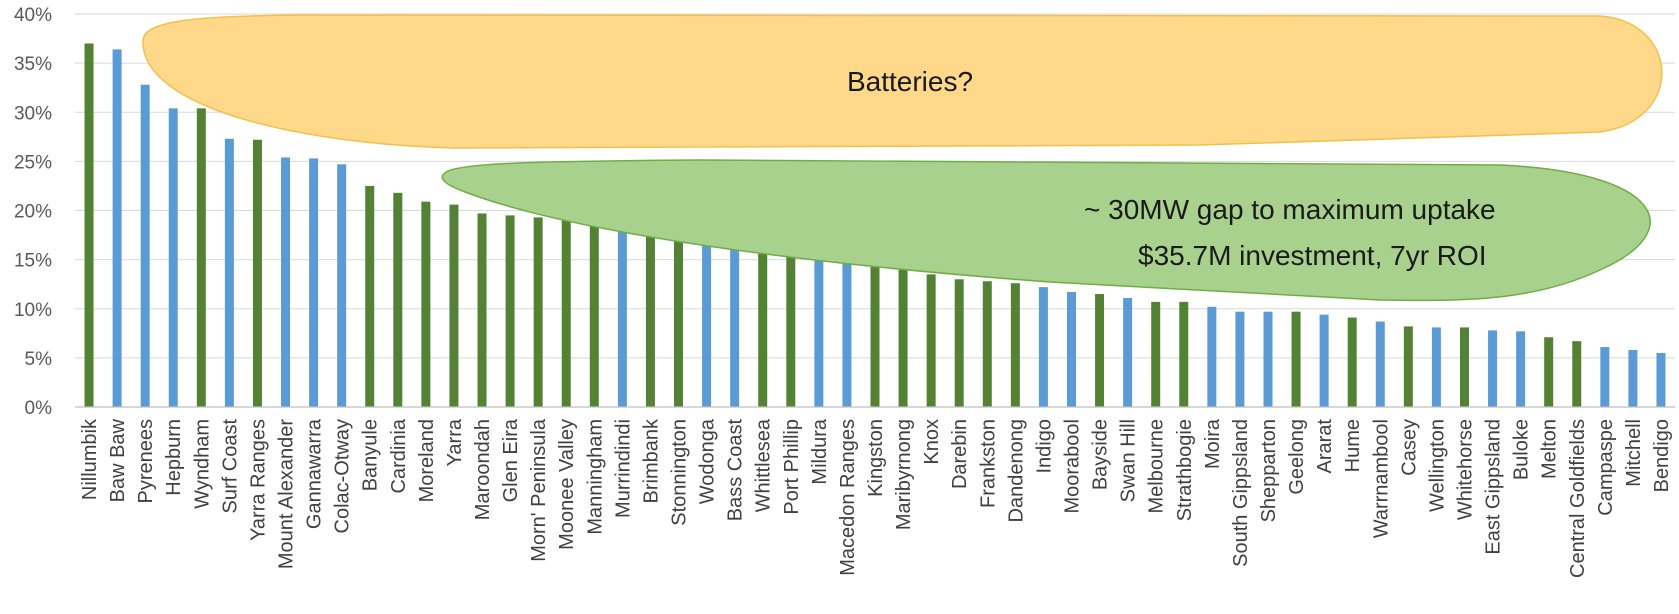 This screenshot has height=614, width=1679. Describe the element at coordinates (33, 113) in the screenshot. I see `y-tick-label: 30%` at that location.